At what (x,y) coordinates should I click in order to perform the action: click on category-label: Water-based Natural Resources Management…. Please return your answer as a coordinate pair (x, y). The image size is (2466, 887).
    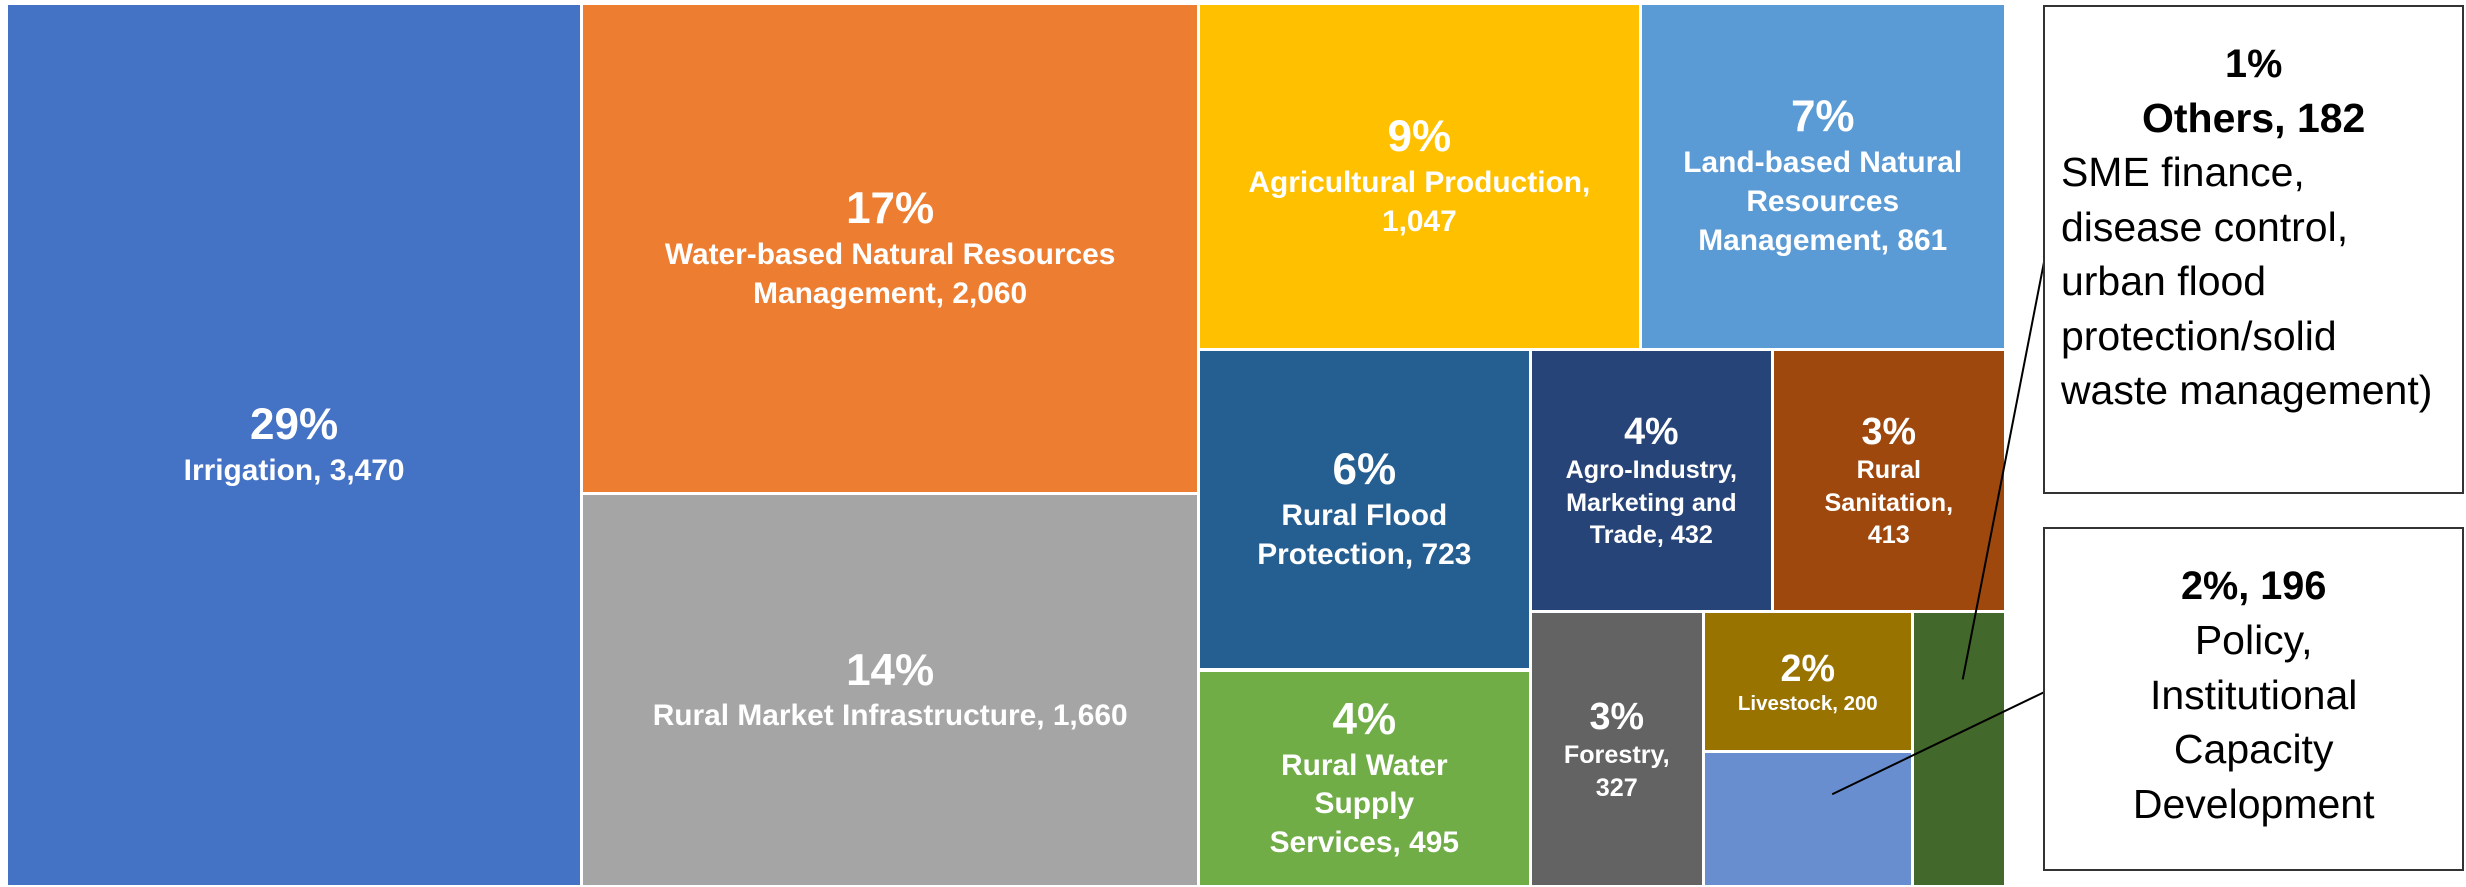
    Looking at the image, I should click on (890, 274).